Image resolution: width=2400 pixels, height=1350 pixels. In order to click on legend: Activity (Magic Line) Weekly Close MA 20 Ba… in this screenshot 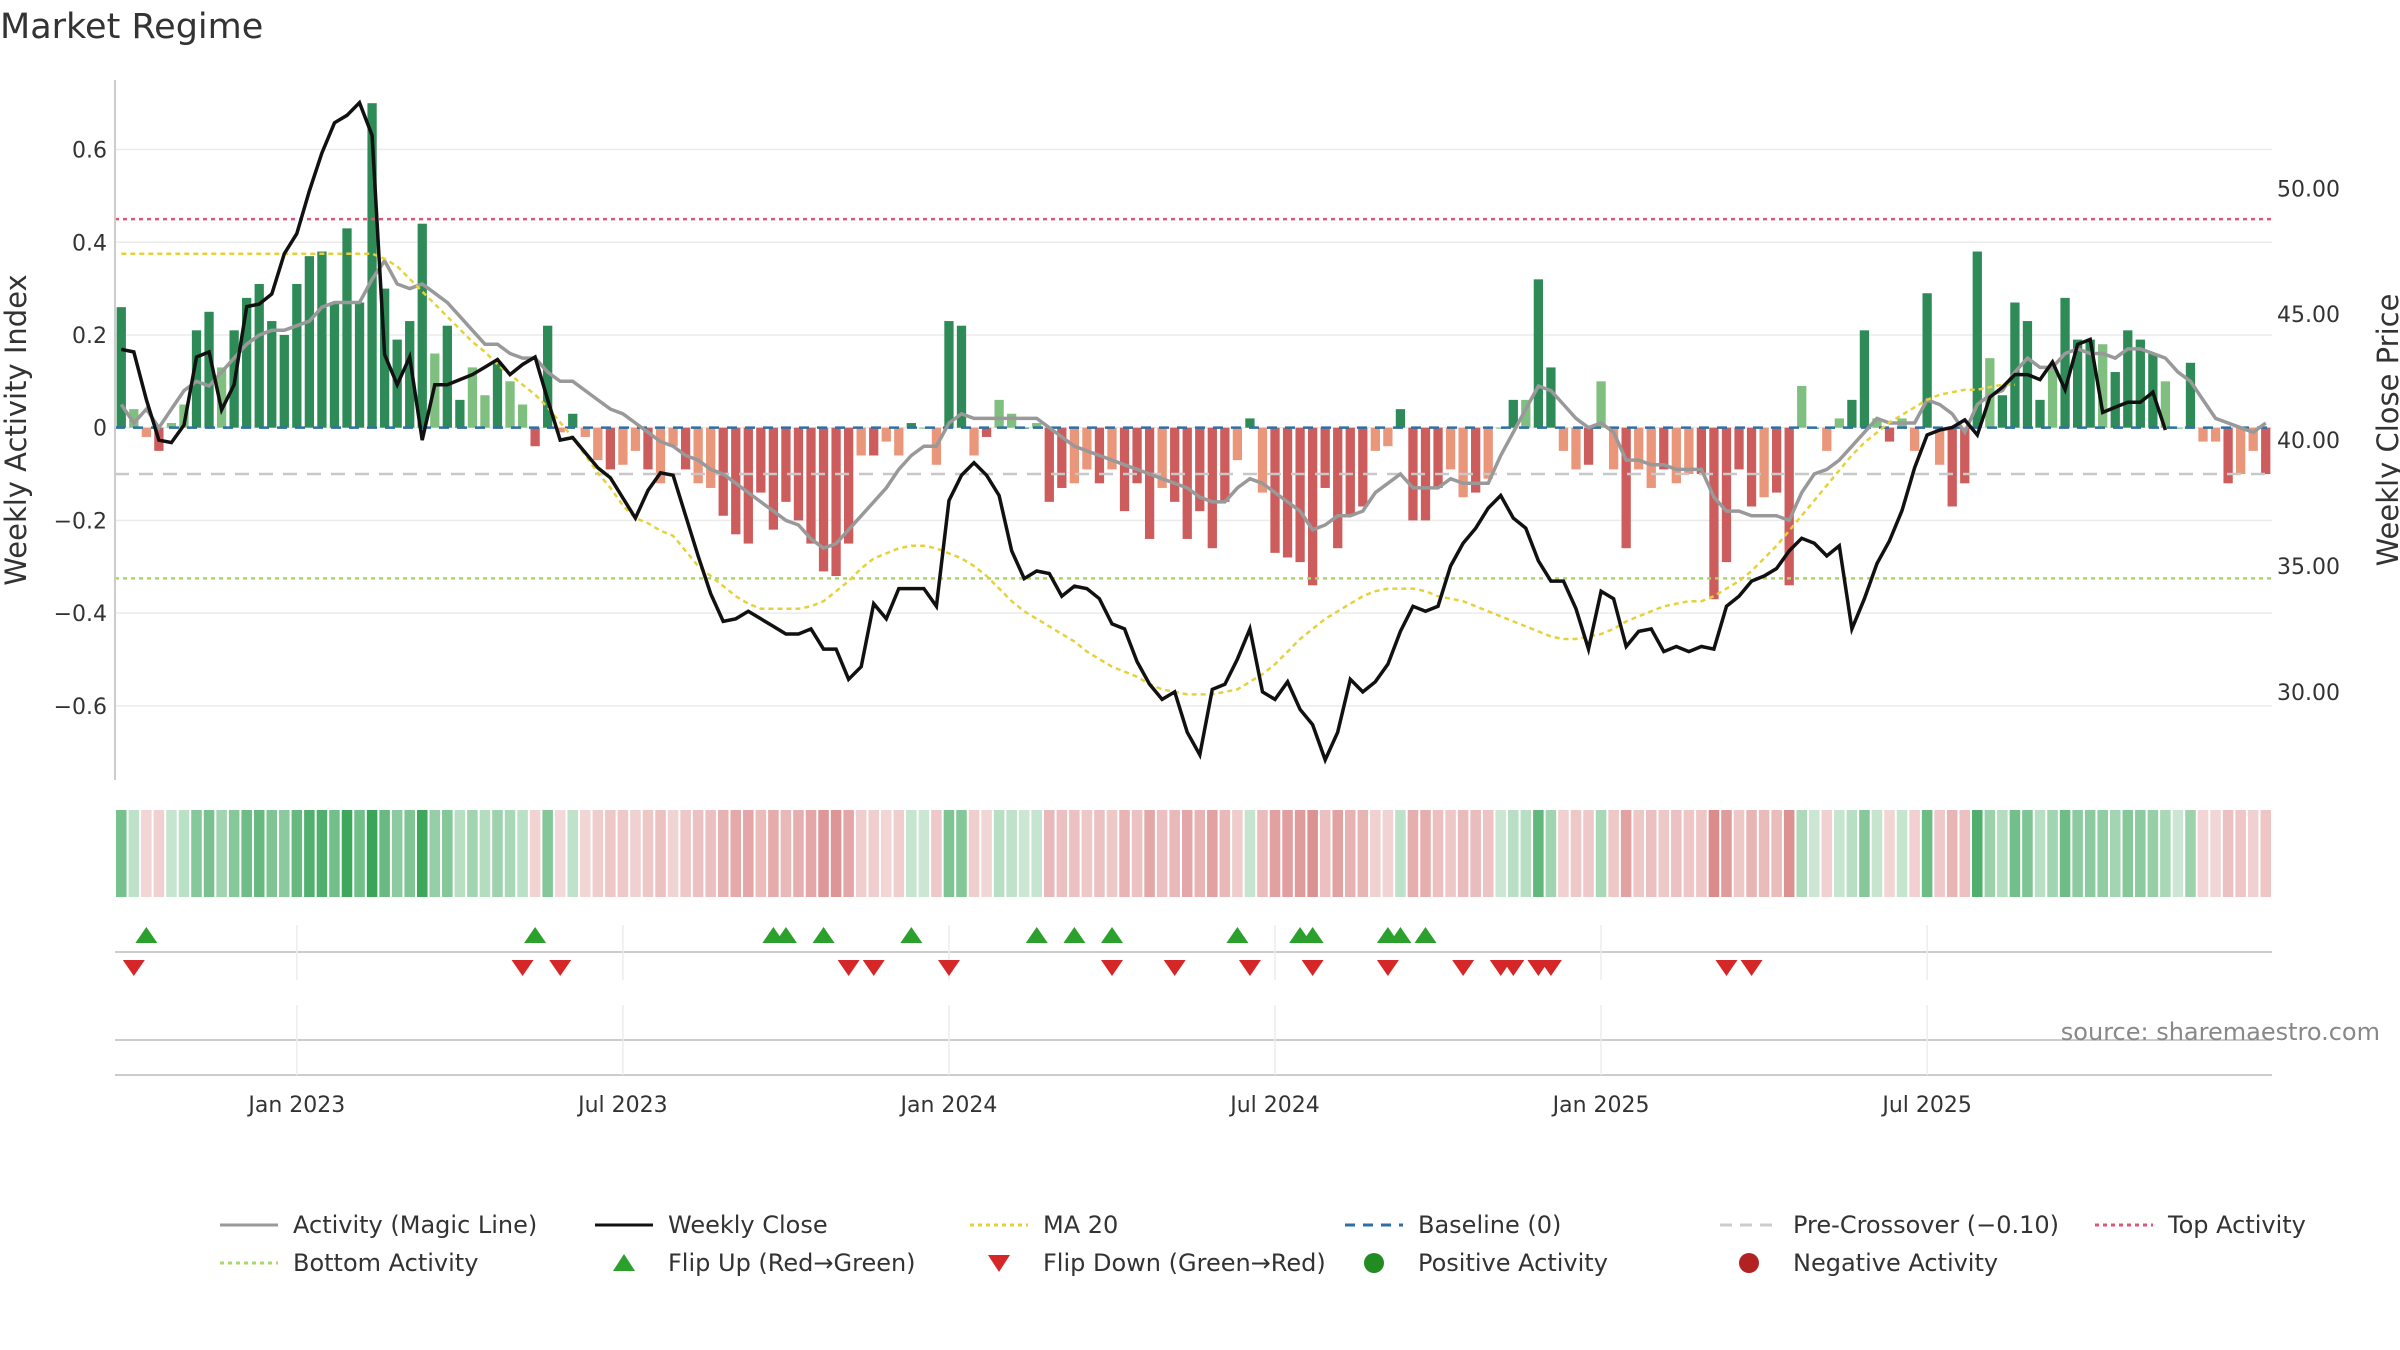, I will do `click(1263, 1244)`.